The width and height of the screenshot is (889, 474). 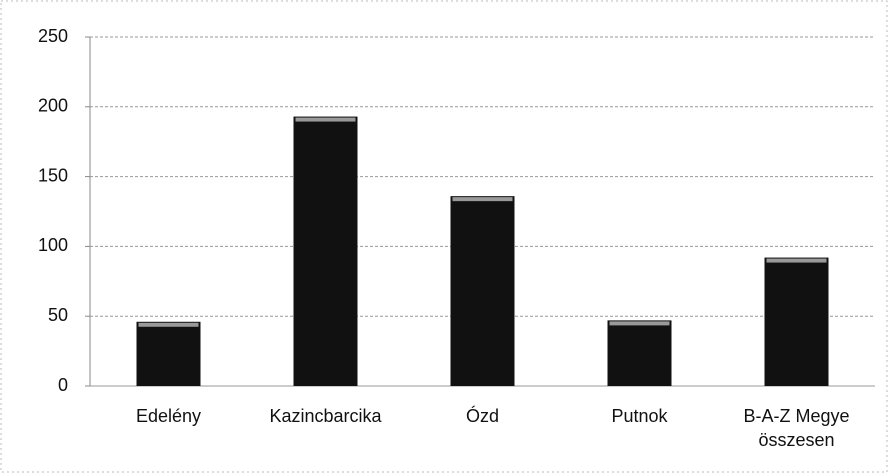 I want to click on y-tick-label: 100, so click(x=53, y=245).